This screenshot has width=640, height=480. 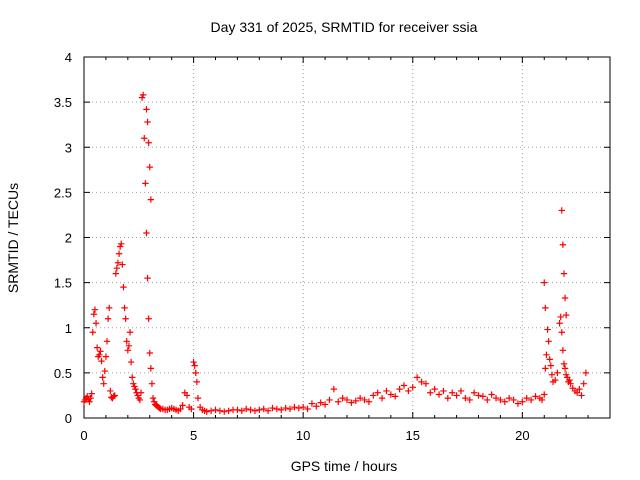 What do you see at coordinates (13, 238) in the screenshot?
I see `y-axis-label: SRMTID / TECUs` at bounding box center [13, 238].